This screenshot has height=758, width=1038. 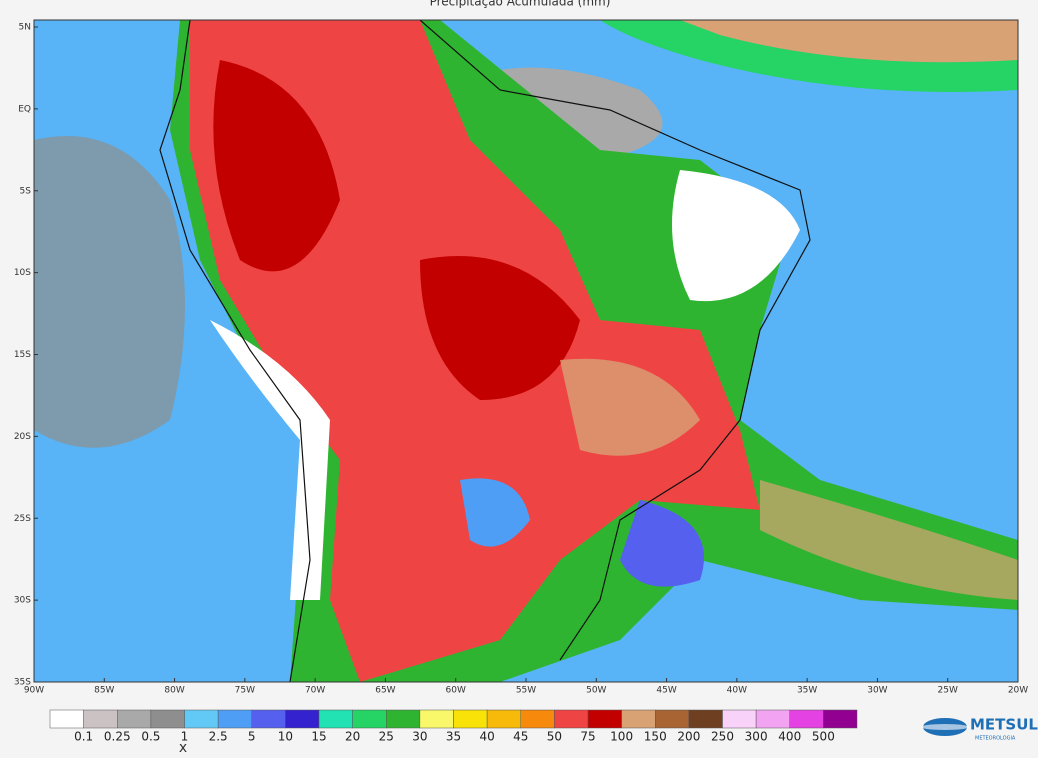 What do you see at coordinates (688, 737) in the screenshot?
I see `colorbar-label: 200` at bounding box center [688, 737].